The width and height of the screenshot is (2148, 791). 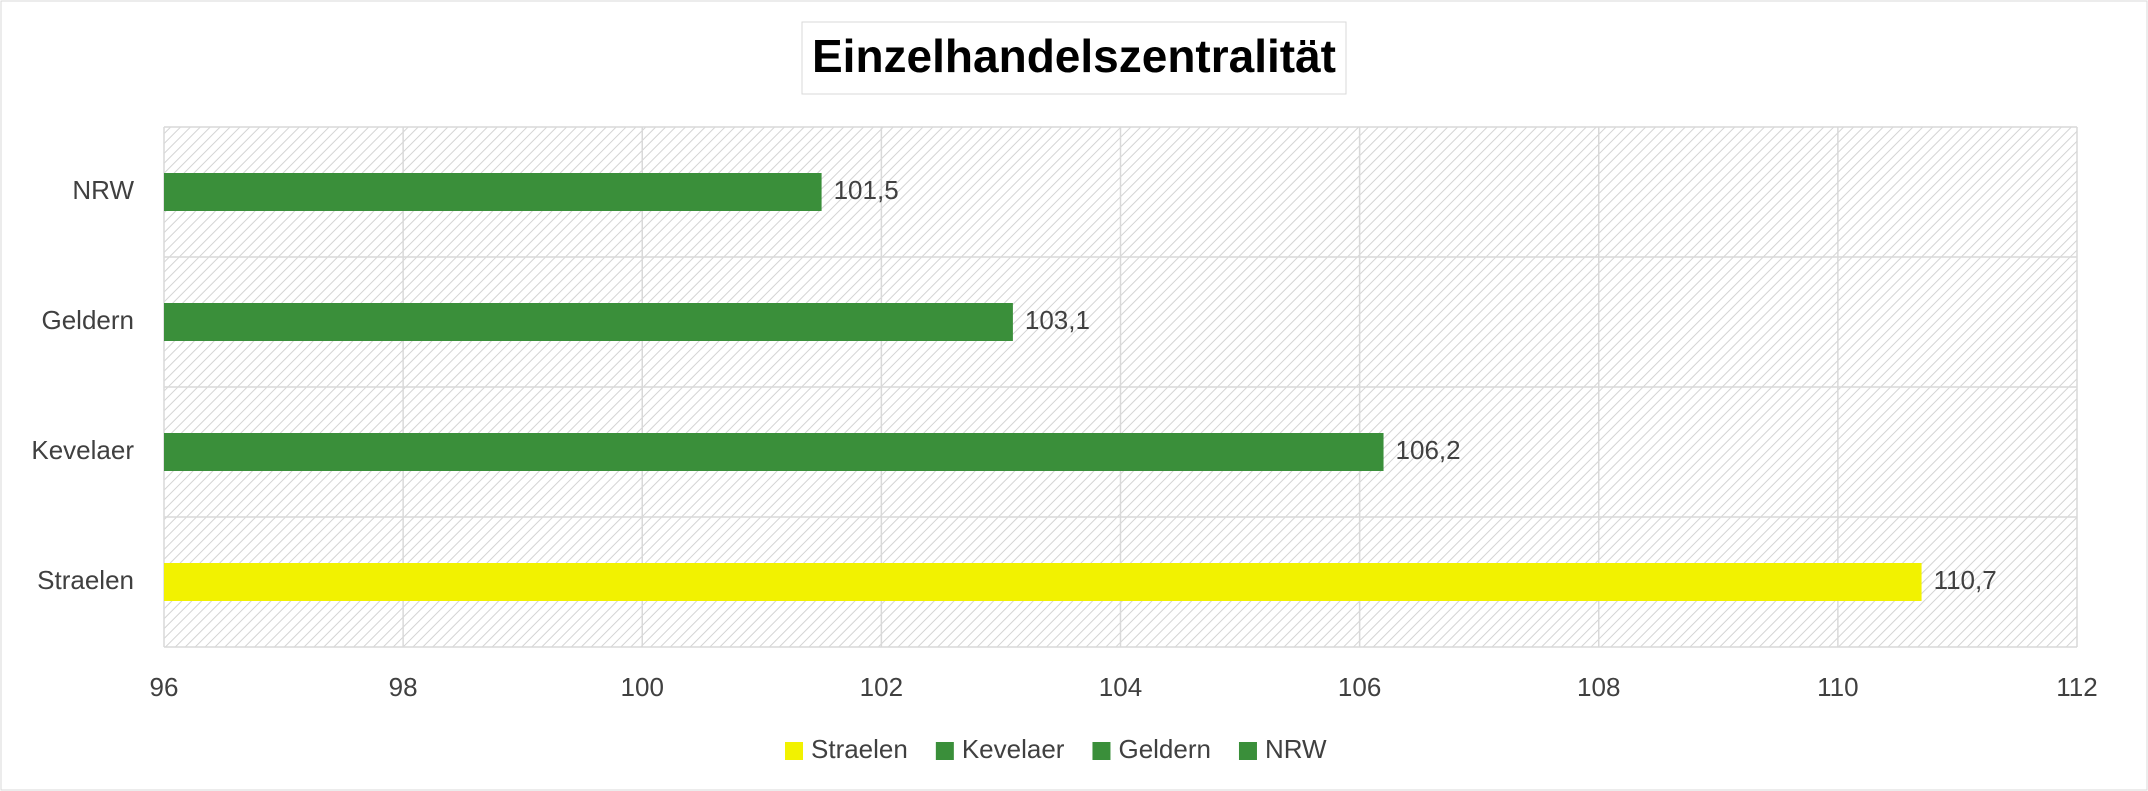 What do you see at coordinates (103, 190) in the screenshot?
I see `y-tick-label: NRW` at bounding box center [103, 190].